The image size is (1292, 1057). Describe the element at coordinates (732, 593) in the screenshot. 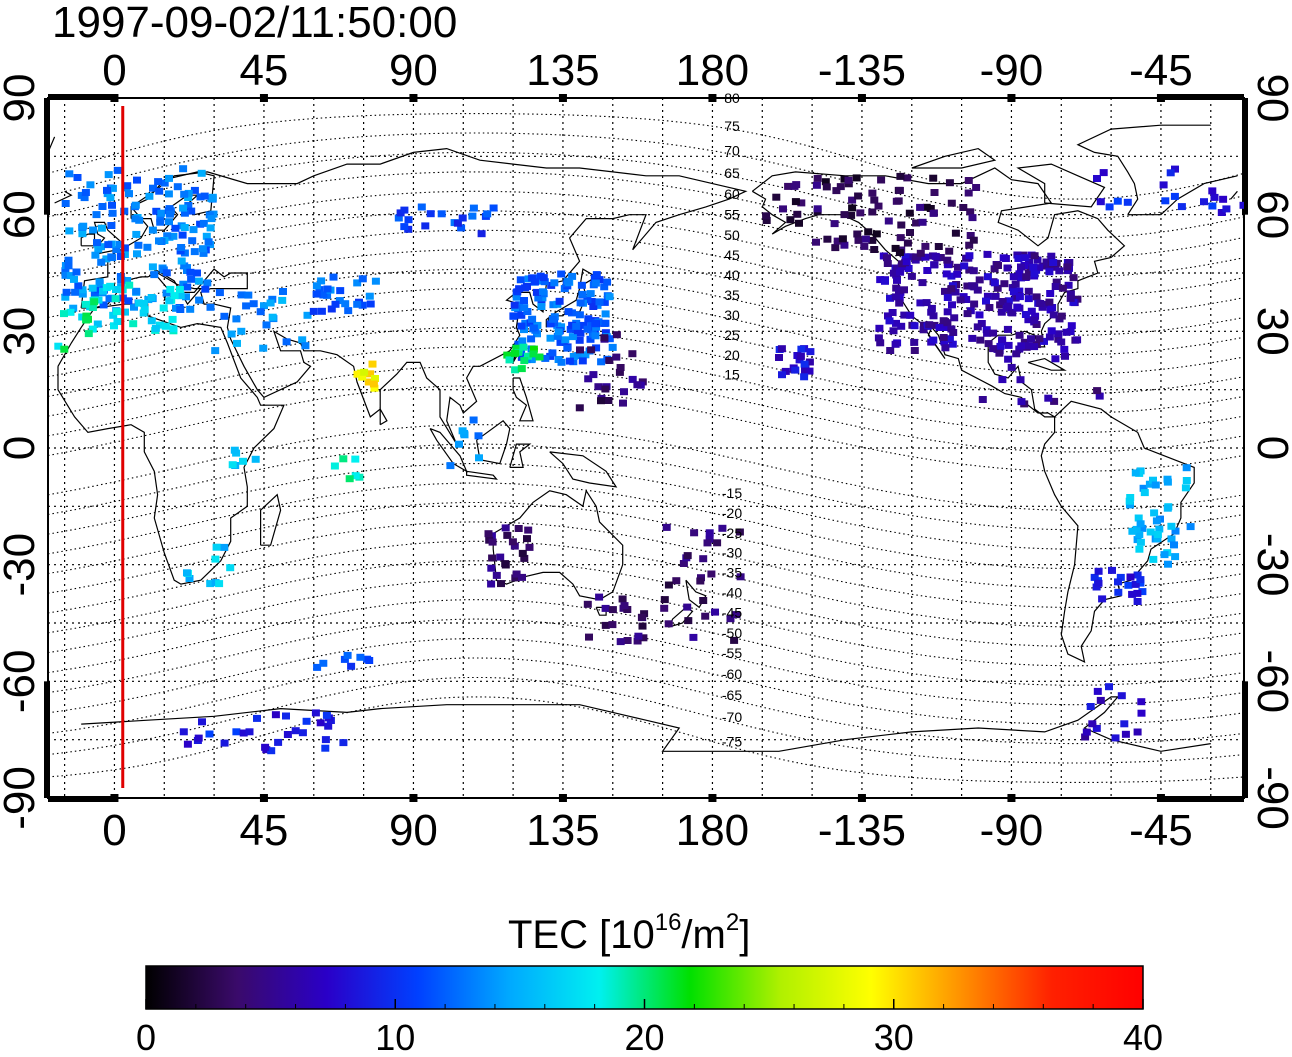

I see `contour-label: -40` at that location.